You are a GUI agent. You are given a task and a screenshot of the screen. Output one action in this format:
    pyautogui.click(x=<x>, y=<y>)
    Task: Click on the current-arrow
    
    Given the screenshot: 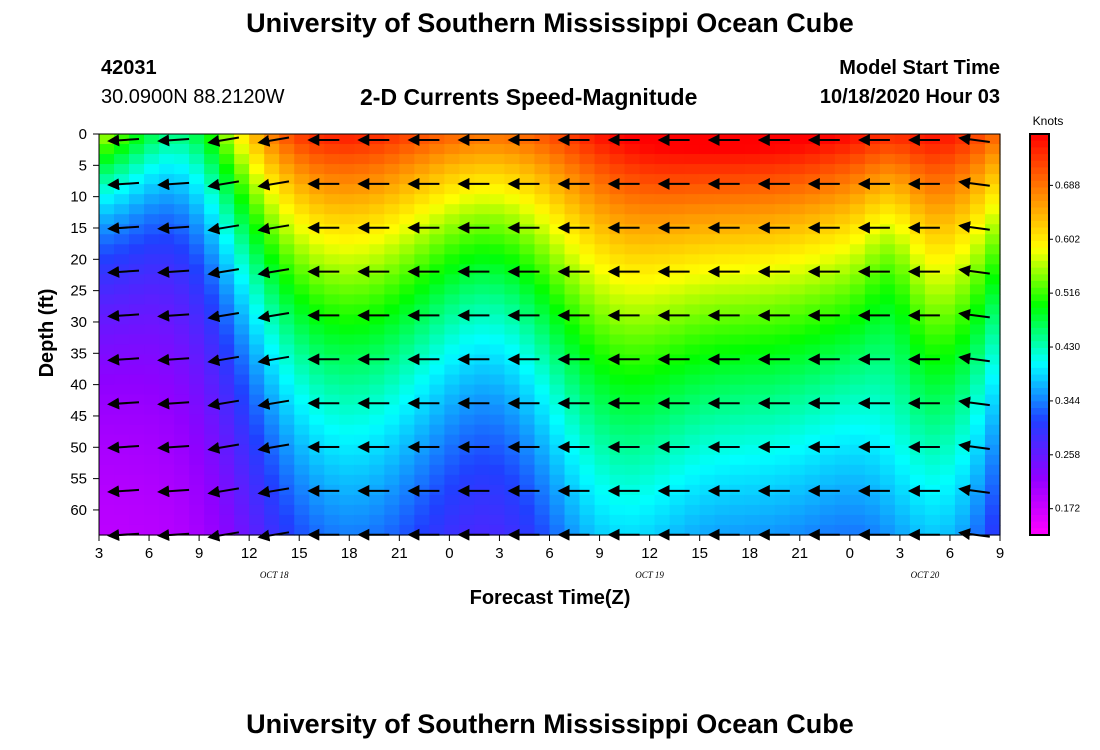 What is the action you would take?
    pyautogui.click(x=974, y=446)
    